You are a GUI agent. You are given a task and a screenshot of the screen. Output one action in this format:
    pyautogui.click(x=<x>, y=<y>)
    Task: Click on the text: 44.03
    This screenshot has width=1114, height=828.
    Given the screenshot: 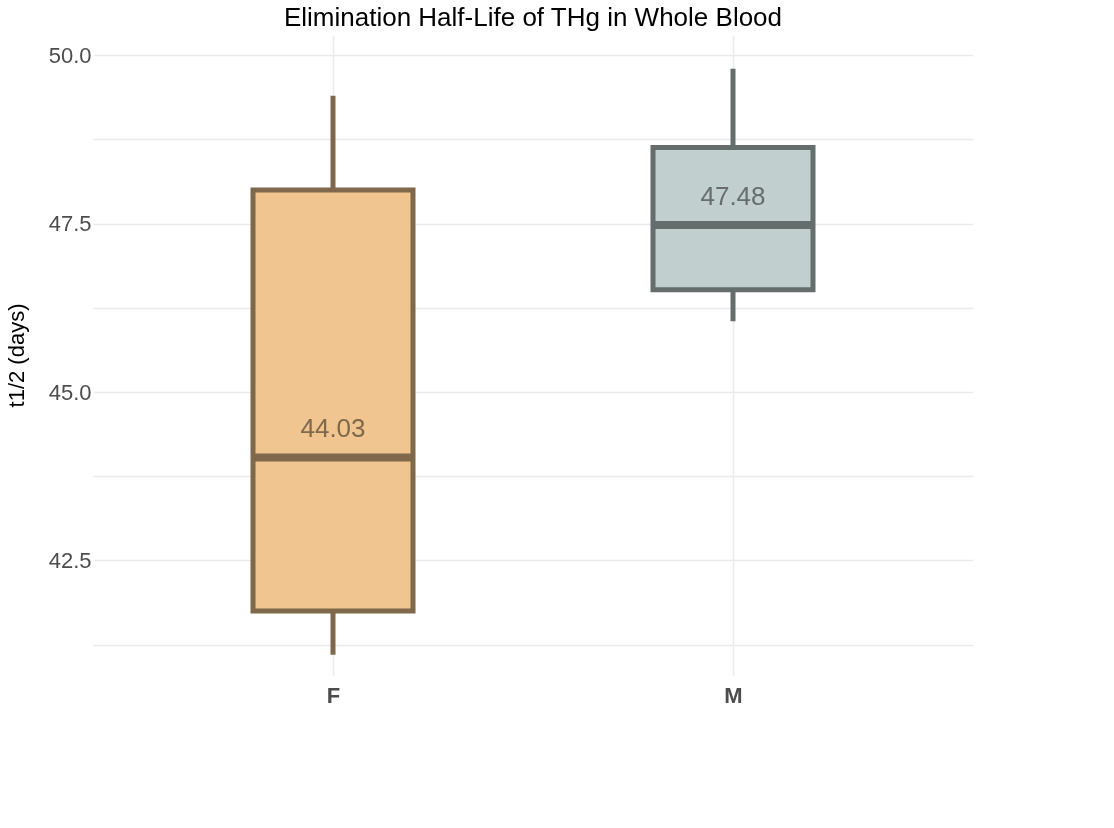 What is the action you would take?
    pyautogui.click(x=333, y=428)
    